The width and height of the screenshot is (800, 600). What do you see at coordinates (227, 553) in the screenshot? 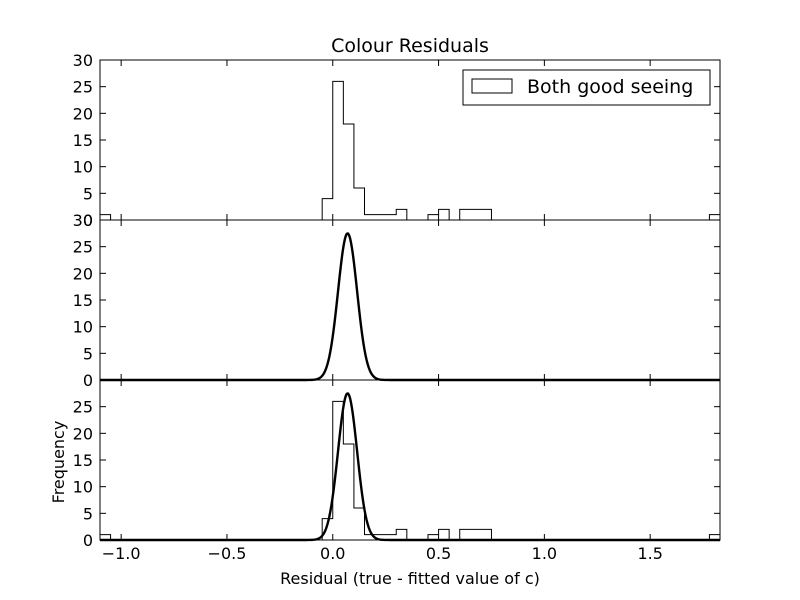
I see `x-tick-label: −0.5` at bounding box center [227, 553].